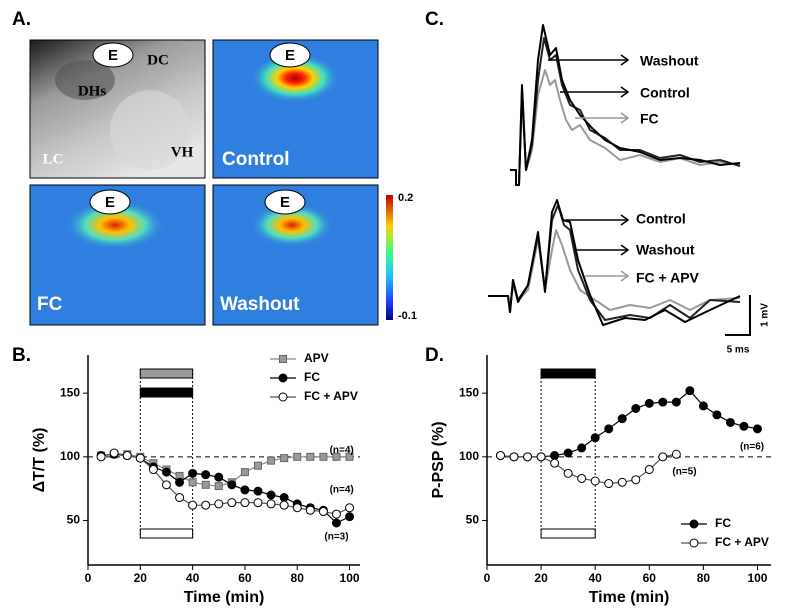  Describe the element at coordinates (629, 597) in the screenshot. I see `x-axis-label: Time (min)` at that location.